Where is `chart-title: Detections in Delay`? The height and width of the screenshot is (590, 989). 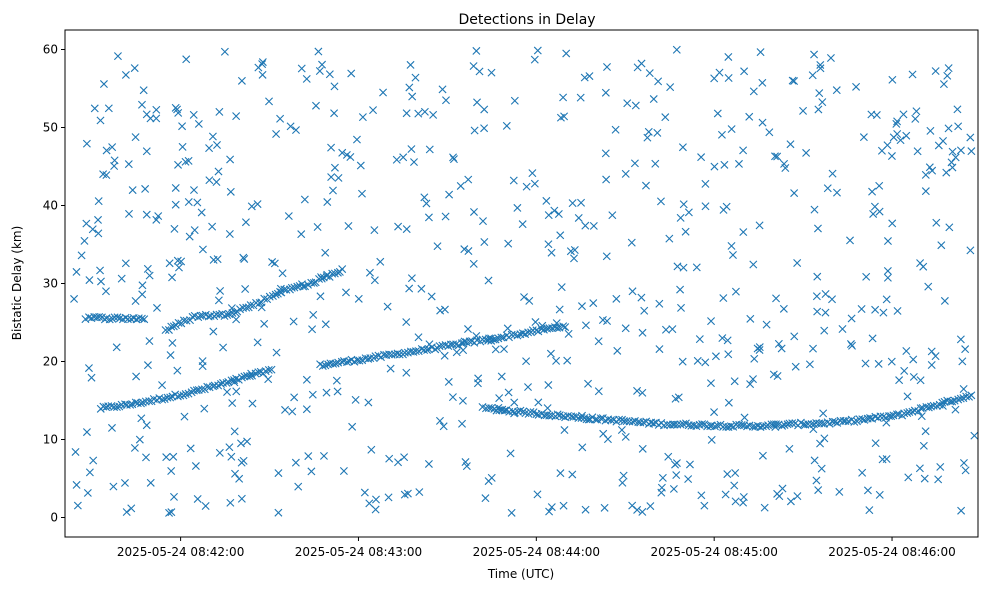 chart-title: Detections in Delay is located at coordinates (526, 20).